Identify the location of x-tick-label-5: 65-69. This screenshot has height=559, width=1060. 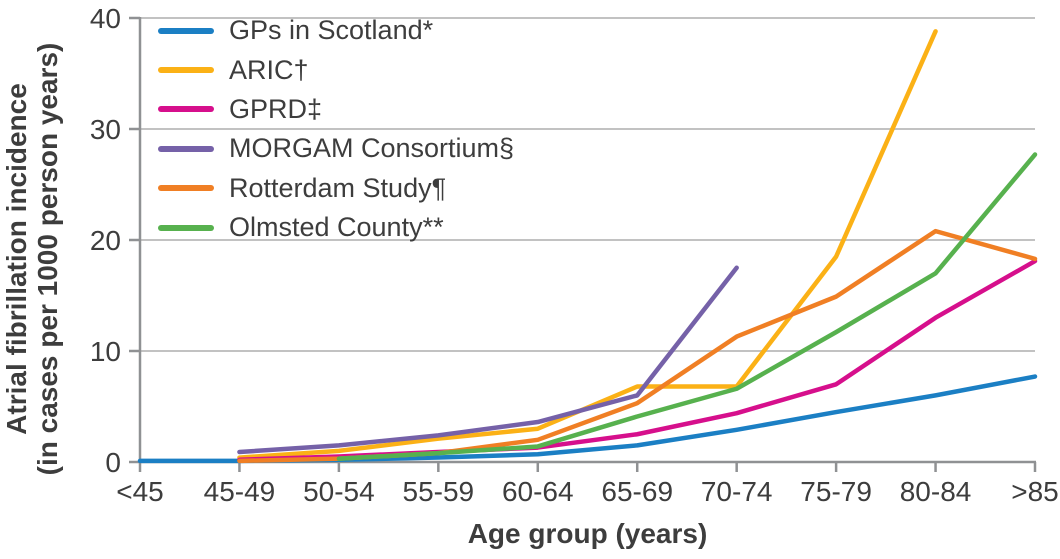
(637, 491).